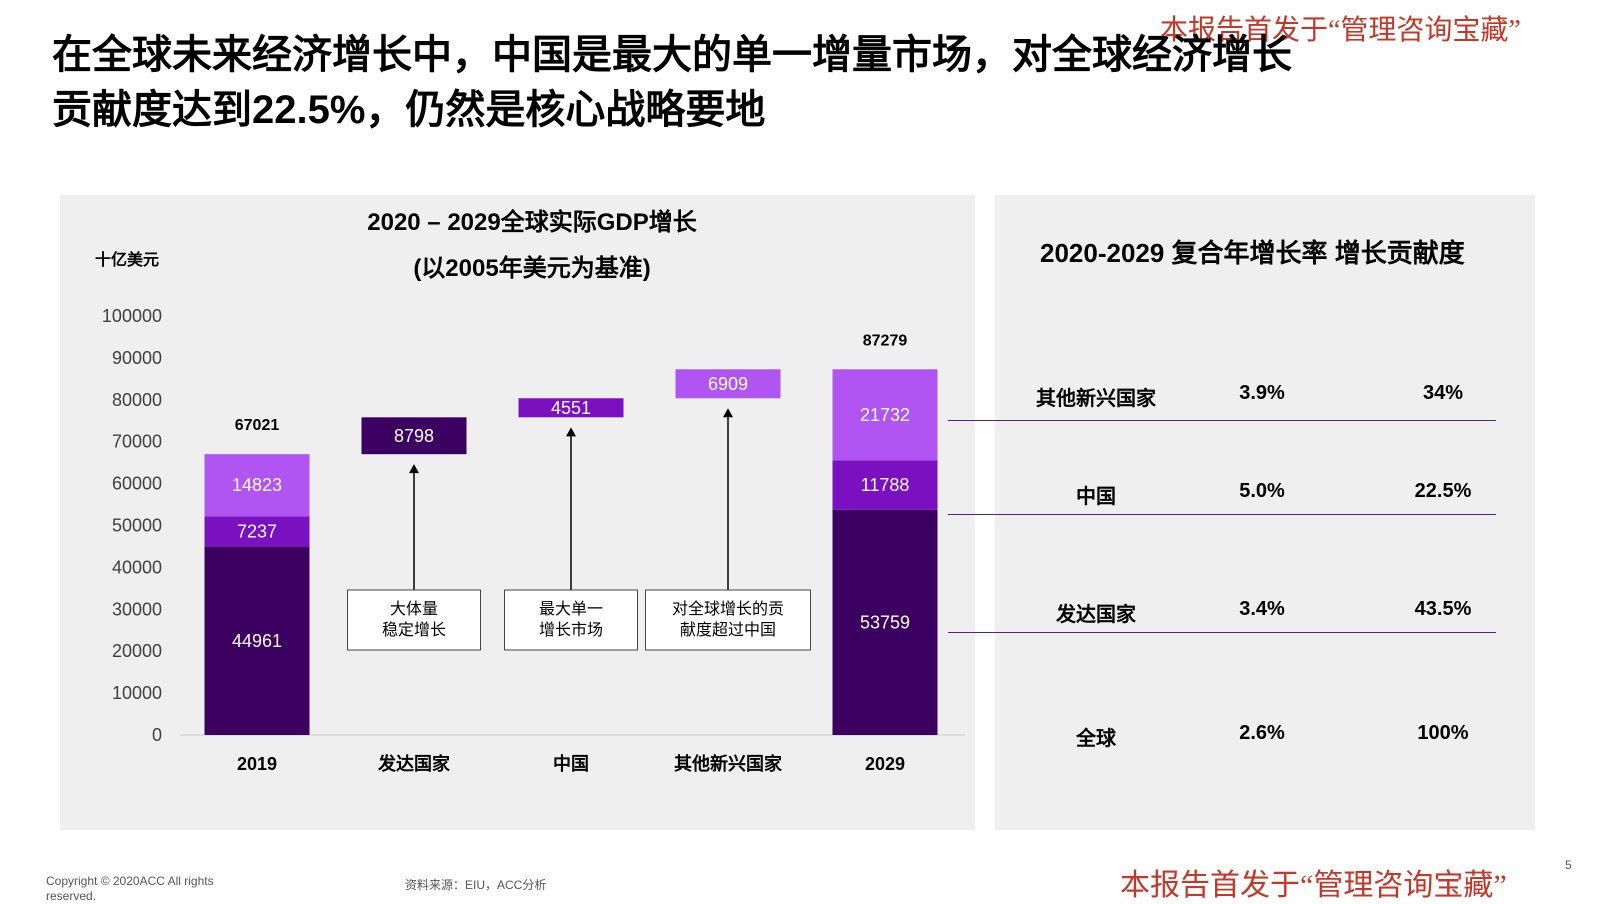  Describe the element at coordinates (257, 425) in the screenshot. I see `bar-total-label: 67021` at that location.